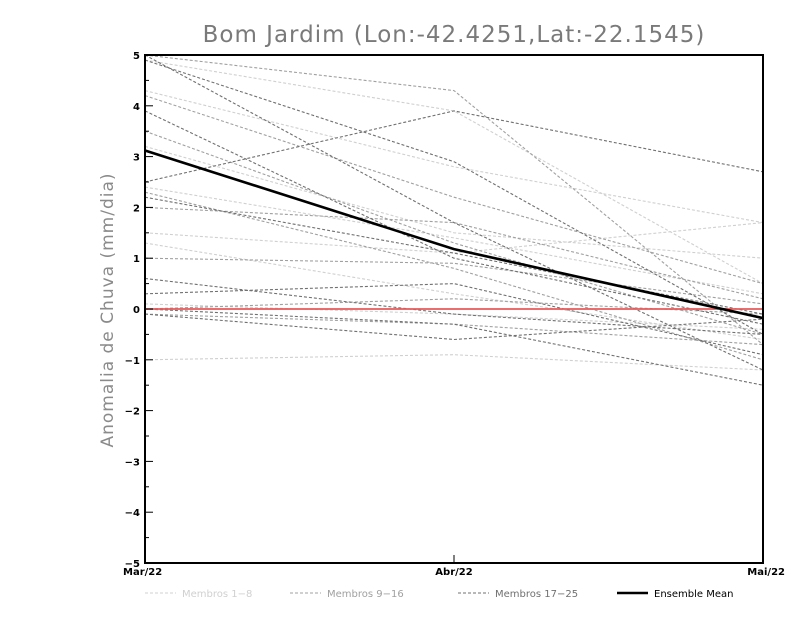  What do you see at coordinates (136, 310) in the screenshot?
I see `y-tick-label: 0` at bounding box center [136, 310].